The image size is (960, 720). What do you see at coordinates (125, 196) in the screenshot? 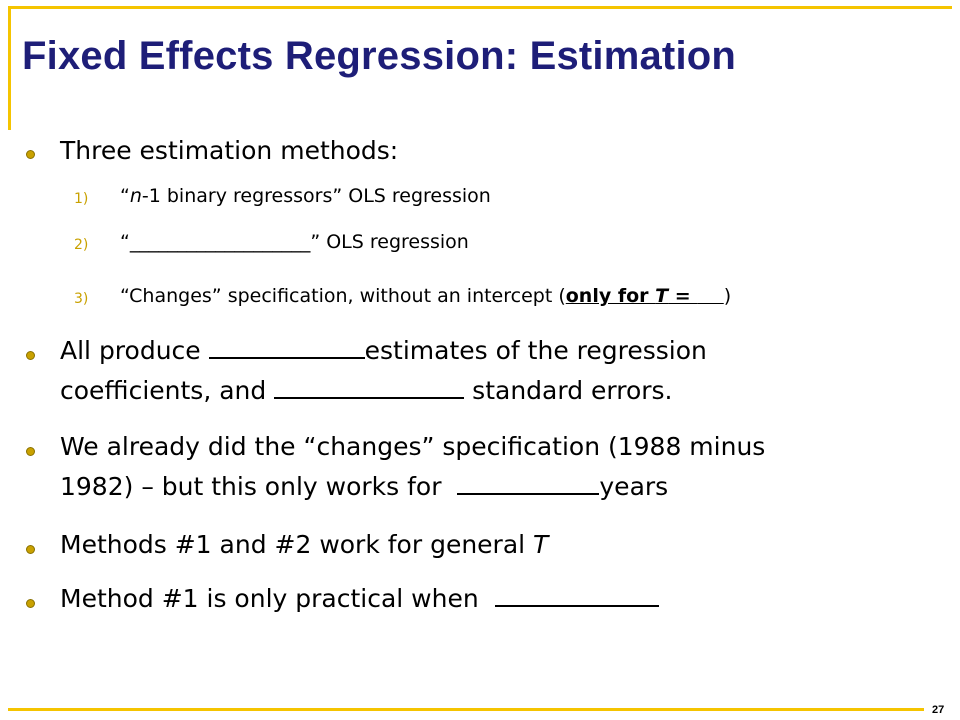
I see `sub-item-1-open: “` at bounding box center [125, 196].